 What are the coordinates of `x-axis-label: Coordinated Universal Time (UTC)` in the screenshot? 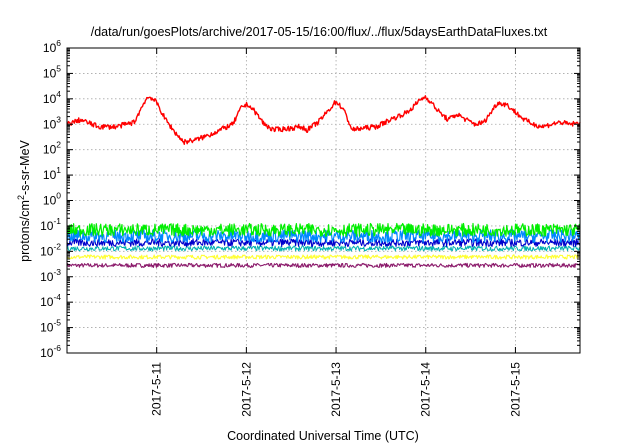 It's located at (323, 436).